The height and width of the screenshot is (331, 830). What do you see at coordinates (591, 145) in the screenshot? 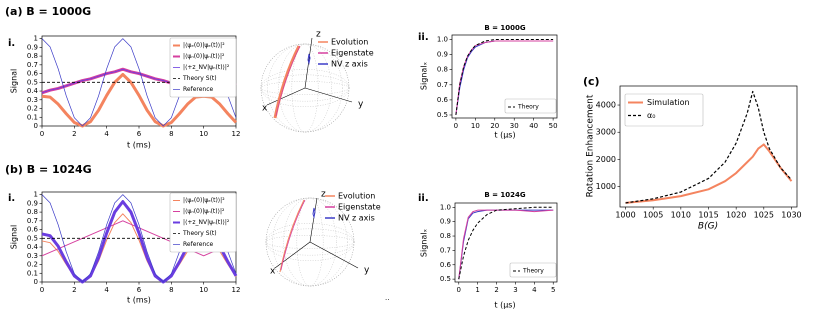
I see `y-axis-label: Rotation Enhancement` at bounding box center [591, 145].